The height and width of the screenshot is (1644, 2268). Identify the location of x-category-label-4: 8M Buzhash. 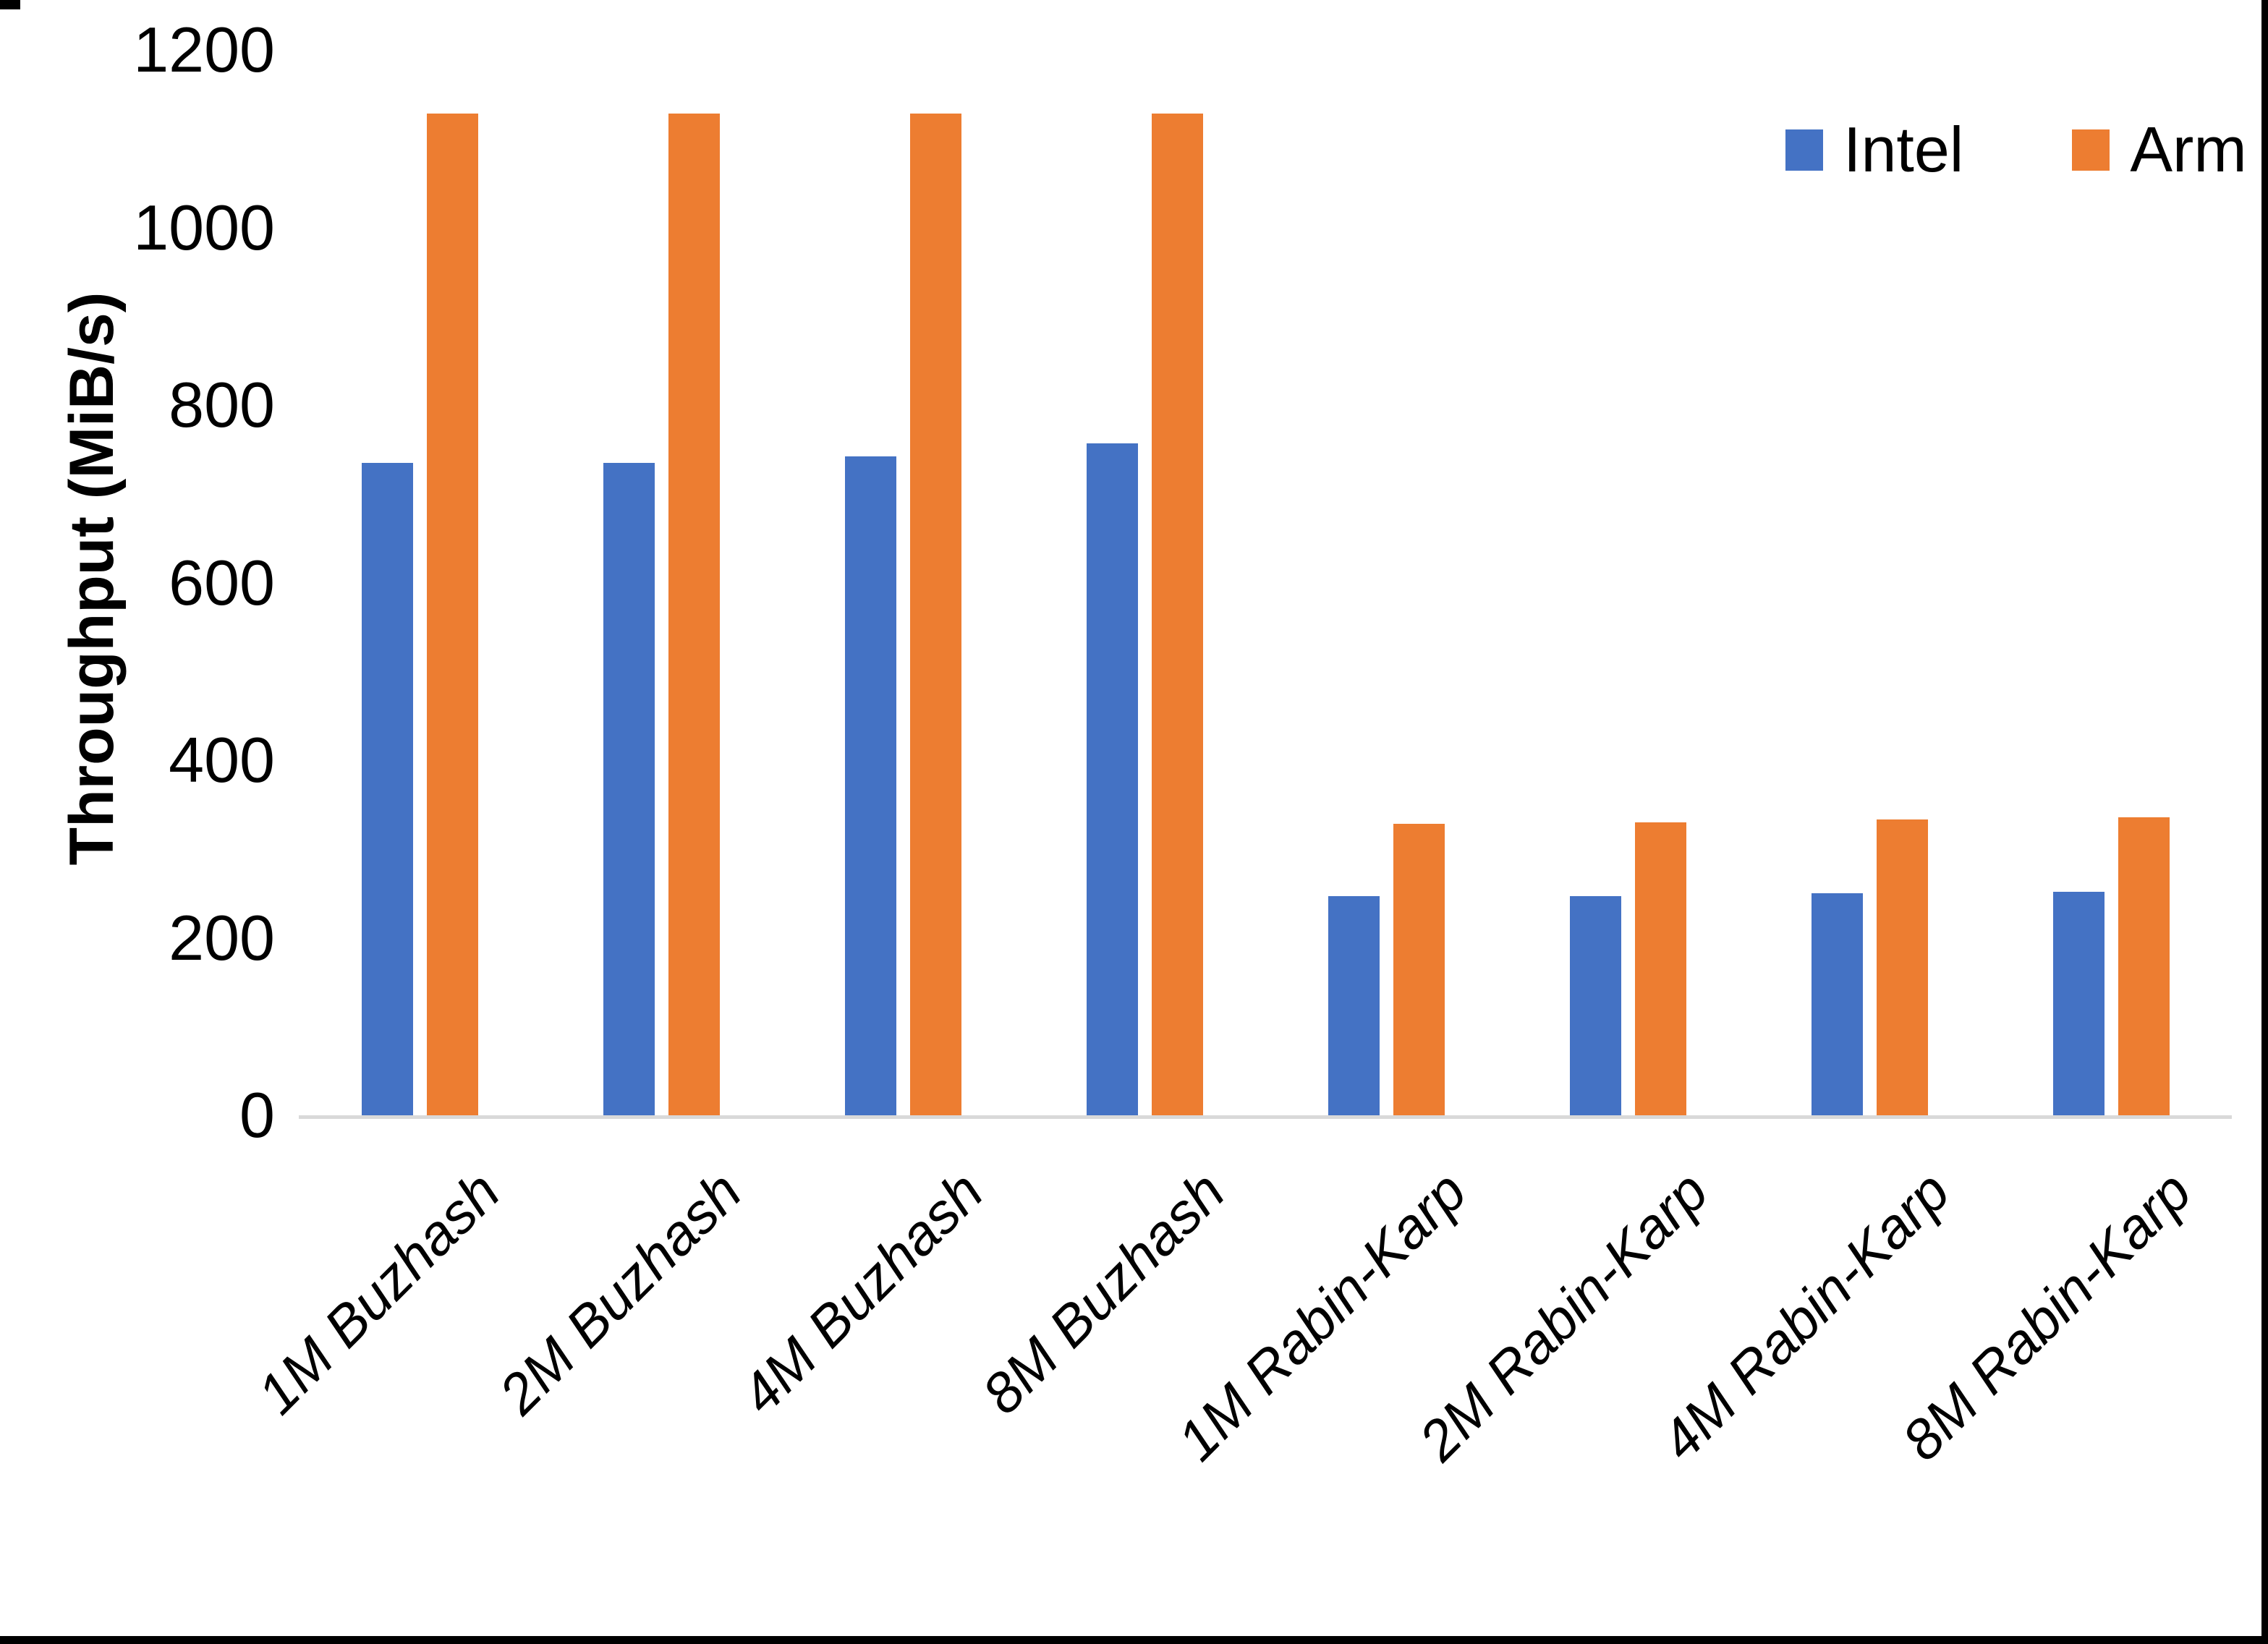
(1103, 1292).